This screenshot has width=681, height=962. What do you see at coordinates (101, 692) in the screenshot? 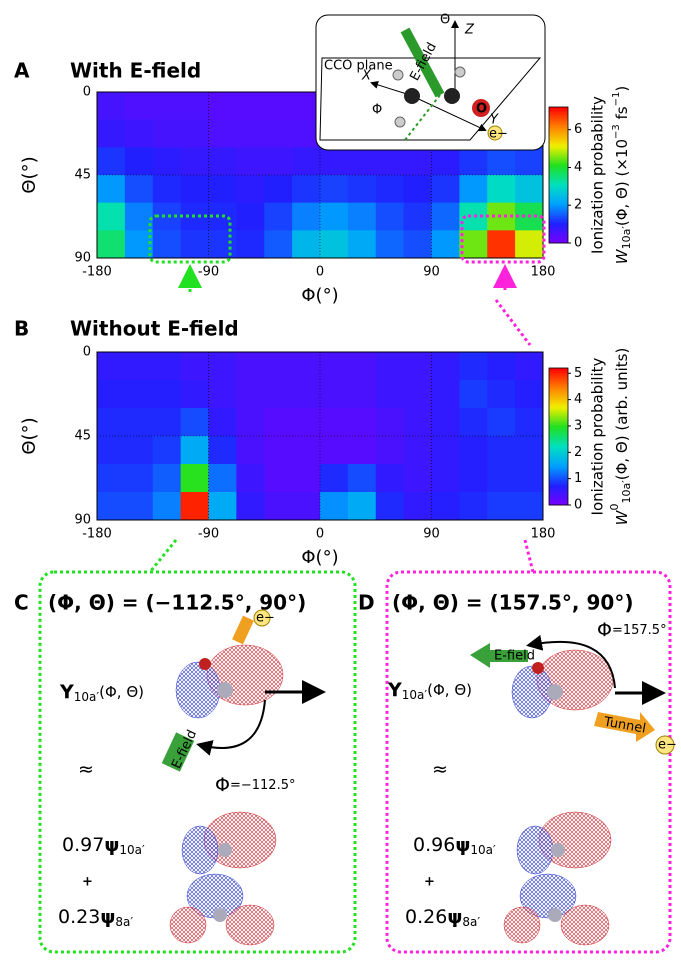
I see `state: Υ10a′(Φ, Θ)` at bounding box center [101, 692].